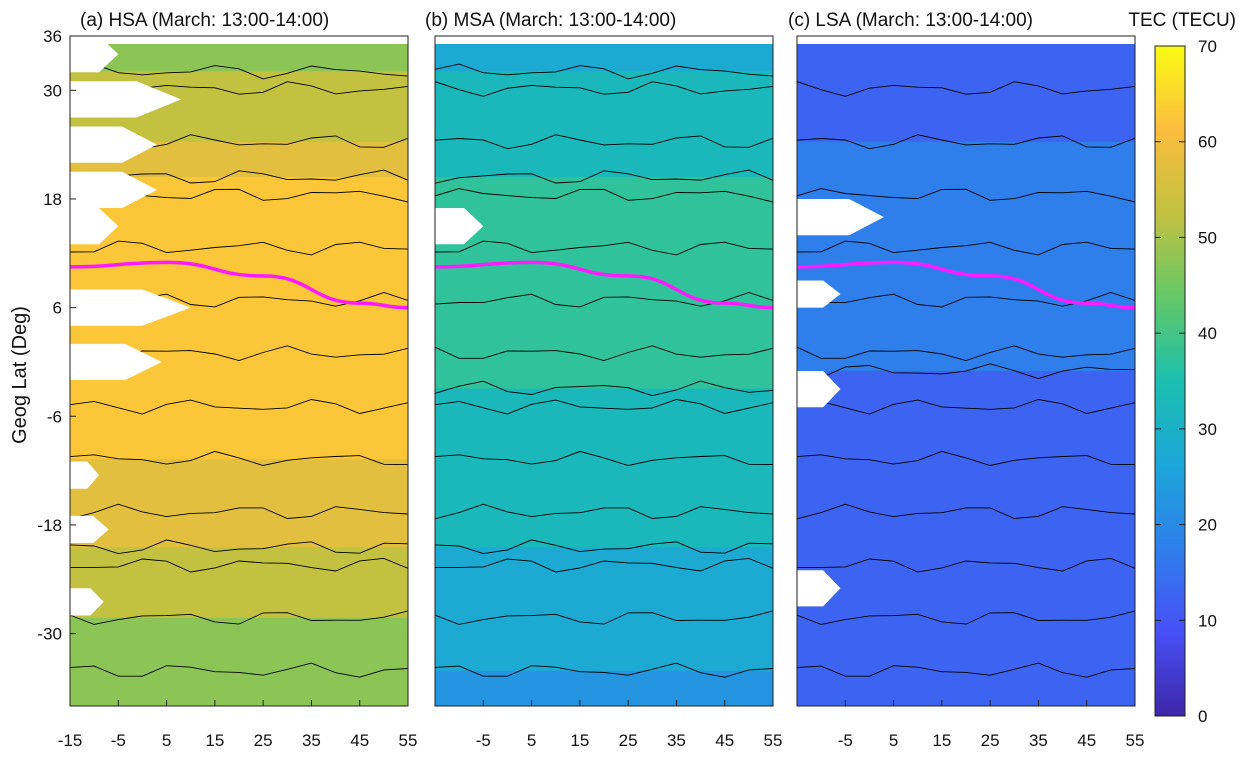 The width and height of the screenshot is (1240, 778). I want to click on no-data-gaps-msa, so click(459, 226).